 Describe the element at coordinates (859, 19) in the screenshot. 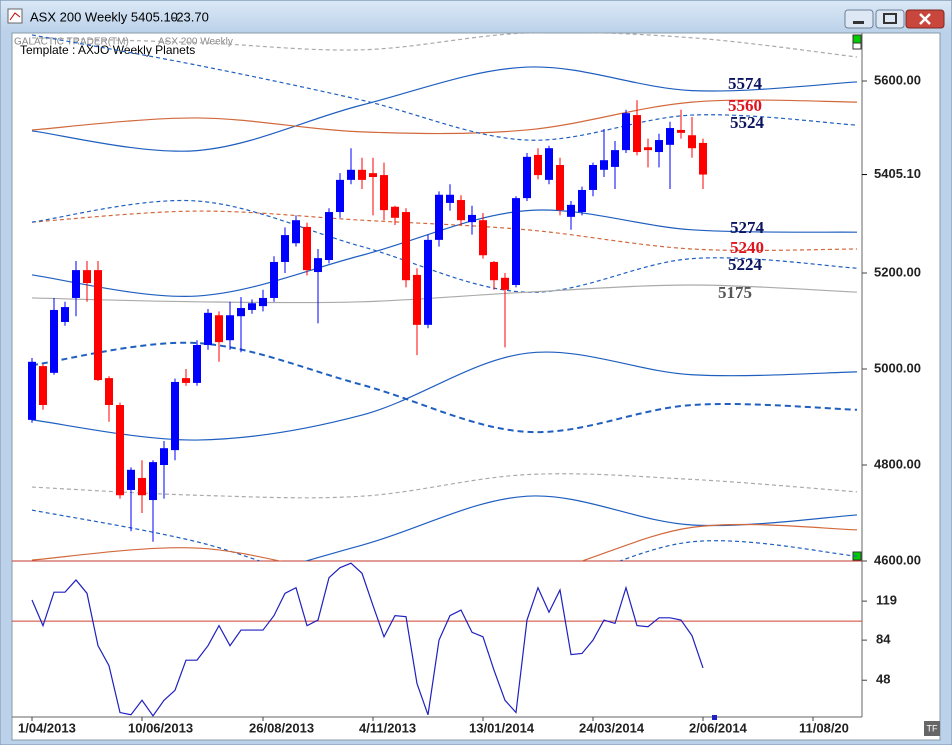

I see `minimize-button` at that location.